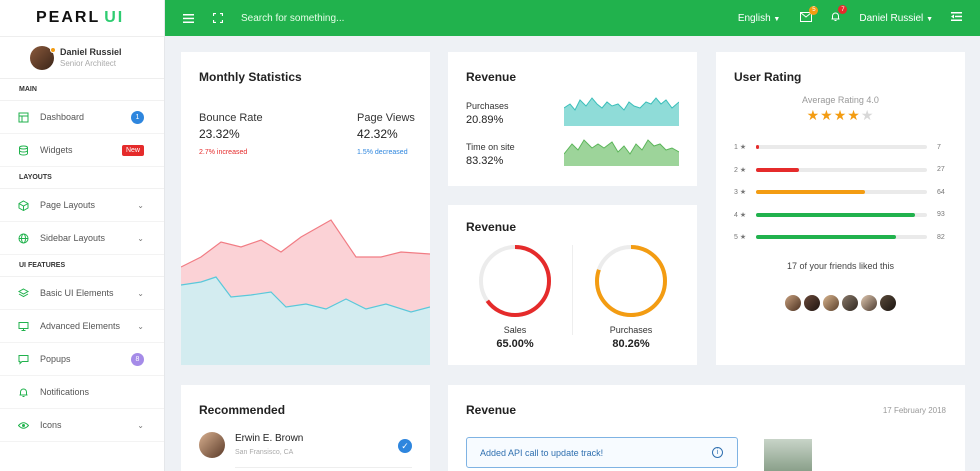 Image resolution: width=980 pixels, height=471 pixels. I want to click on monitor-icon, so click(23, 326).